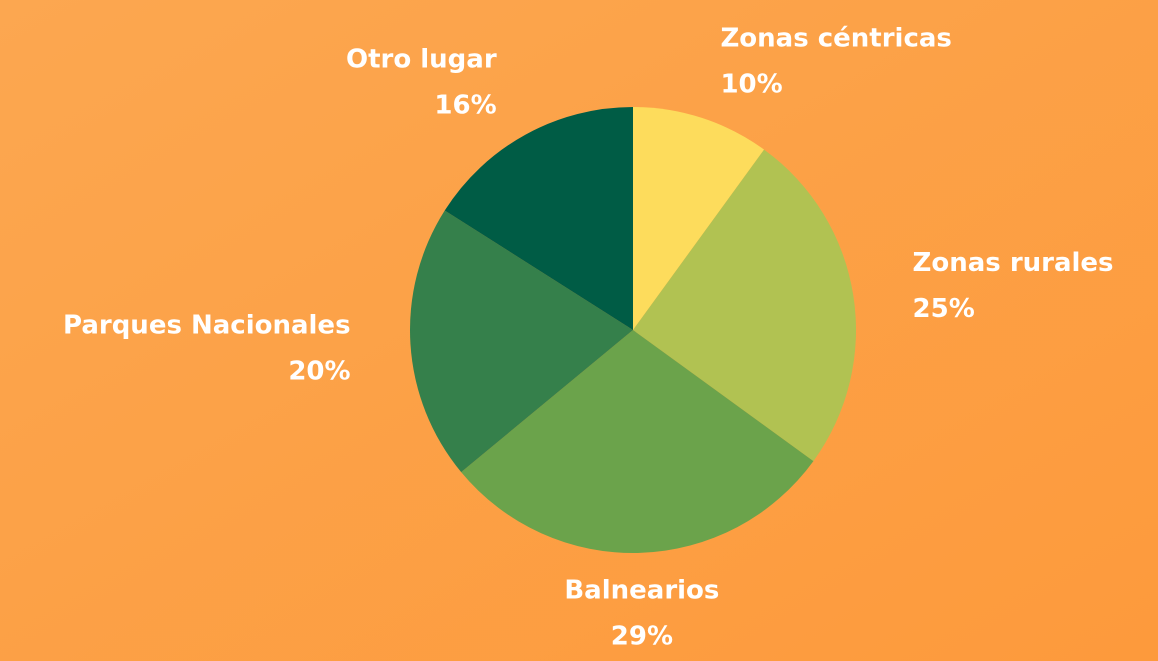 The image size is (1158, 661). What do you see at coordinates (641, 590) in the screenshot?
I see `slice-label: Balnearios` at bounding box center [641, 590].